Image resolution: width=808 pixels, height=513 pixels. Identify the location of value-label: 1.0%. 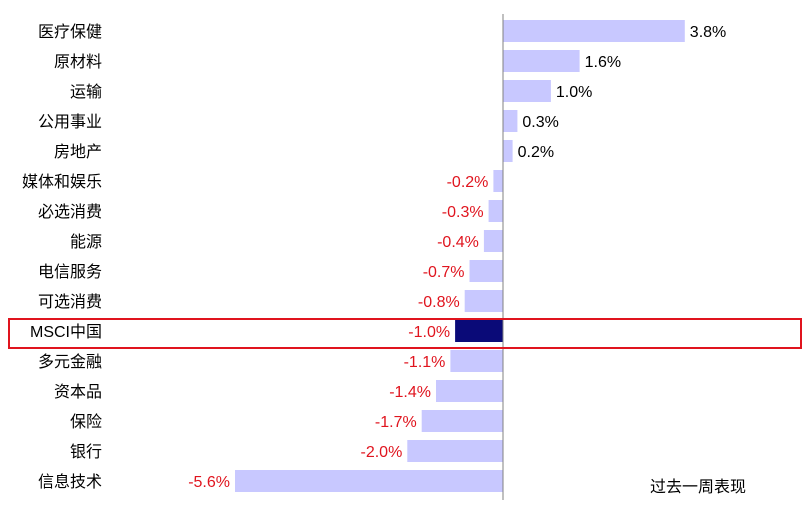
(574, 92).